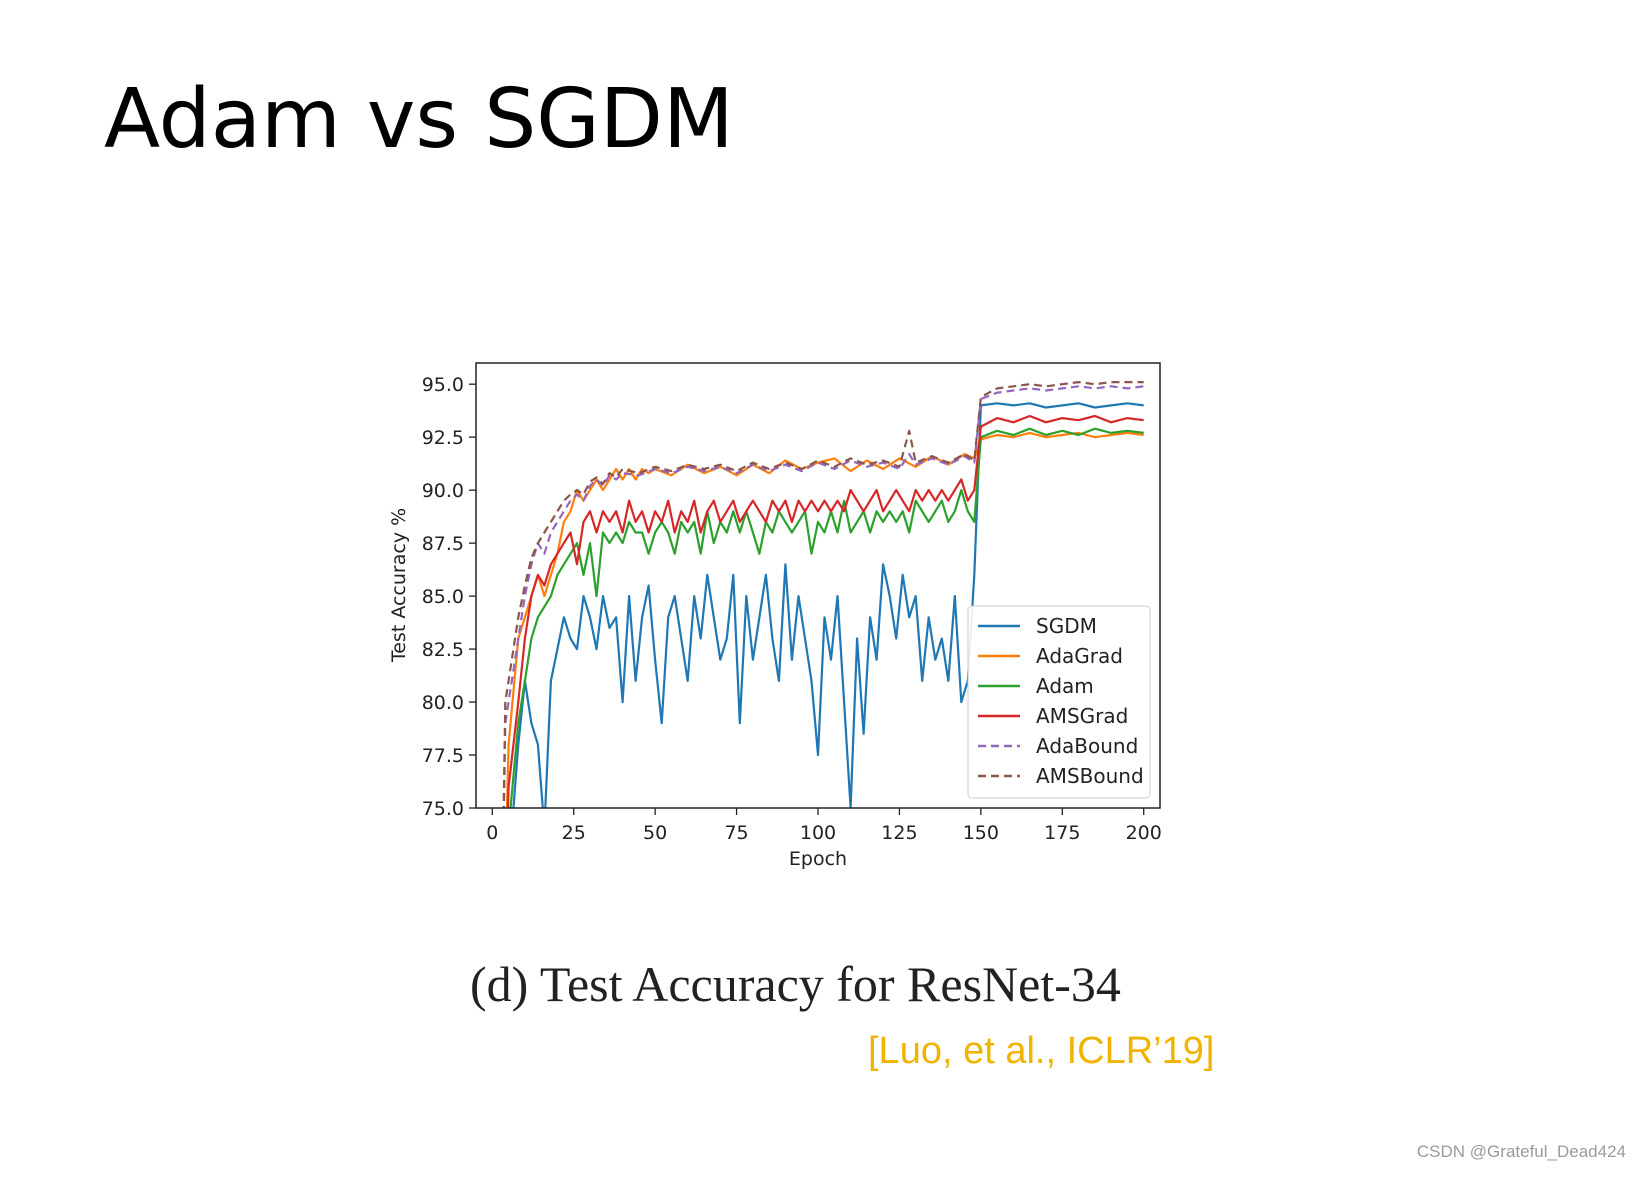 The height and width of the screenshot is (1180, 1638). What do you see at coordinates (1082, 716) in the screenshot?
I see `legend-label-amsgrad: AMSGrad` at bounding box center [1082, 716].